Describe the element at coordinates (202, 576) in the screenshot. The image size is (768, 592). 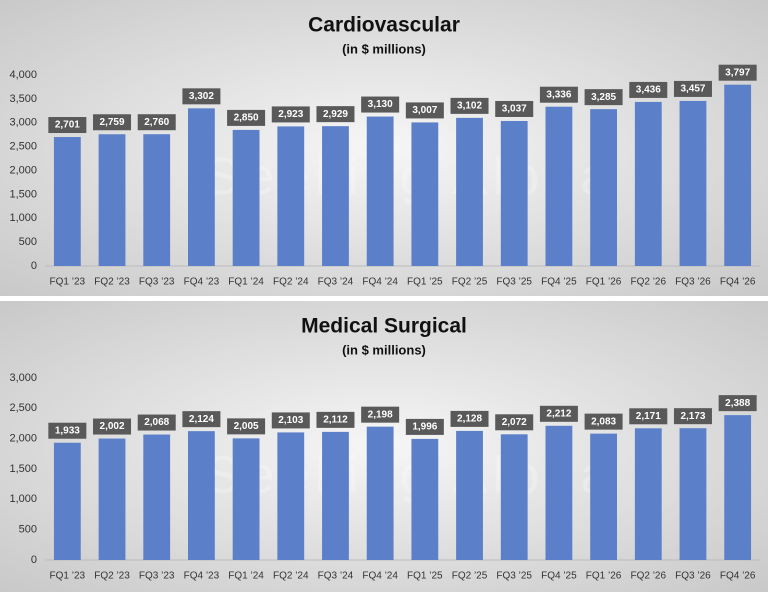
I see `x-tick-label: FQ4 ’23` at that location.